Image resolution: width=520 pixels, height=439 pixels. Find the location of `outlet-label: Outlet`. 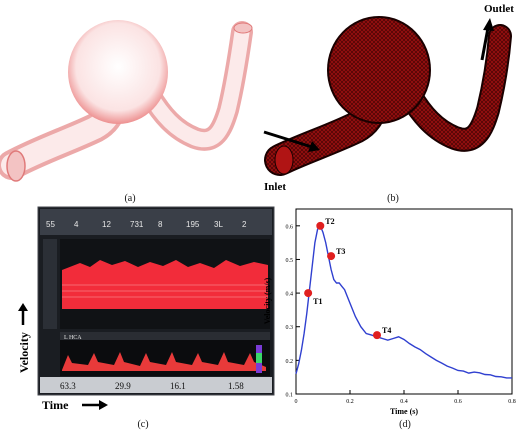

outlet-label: Outlet is located at coordinates (499, 9).